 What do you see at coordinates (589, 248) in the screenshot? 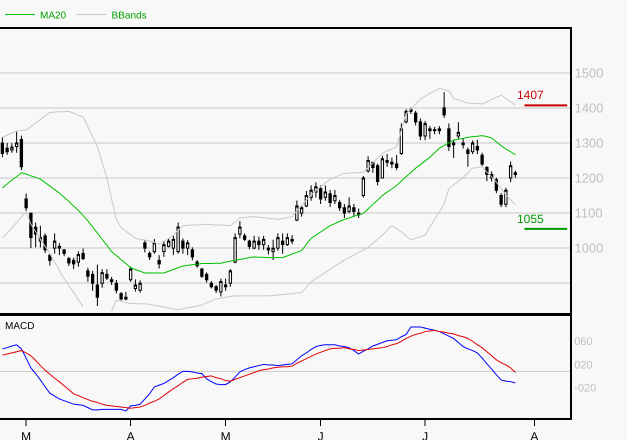
I see `y-tick-label: 1000` at bounding box center [589, 248].